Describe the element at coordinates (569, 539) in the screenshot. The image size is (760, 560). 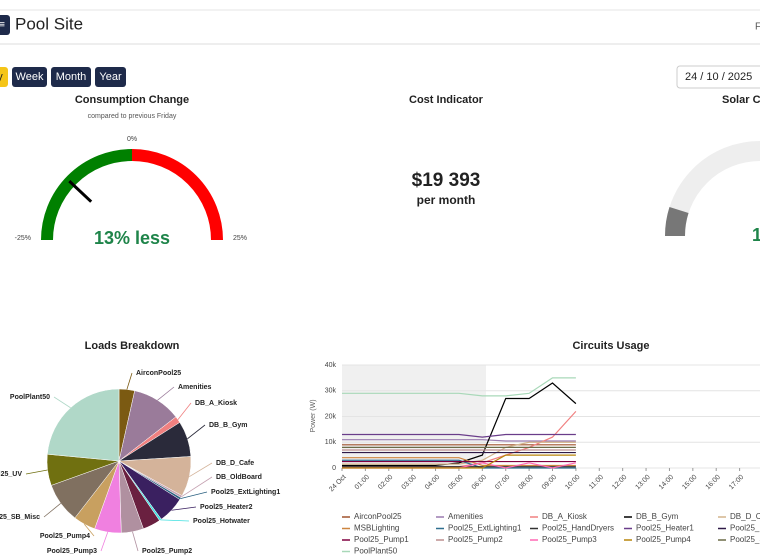
I see `legend-label: Pool25_Pump3` at that location.